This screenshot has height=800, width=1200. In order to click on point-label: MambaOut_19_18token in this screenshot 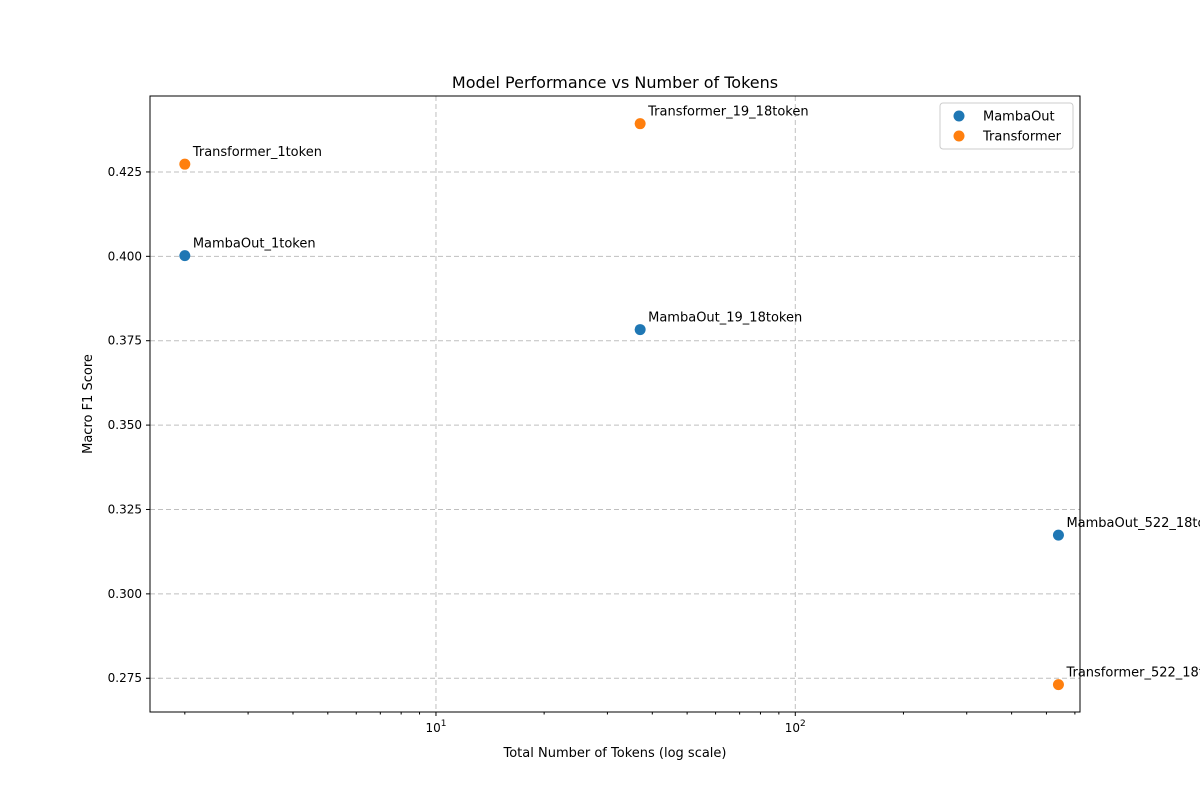, I will do `click(725, 318)`.